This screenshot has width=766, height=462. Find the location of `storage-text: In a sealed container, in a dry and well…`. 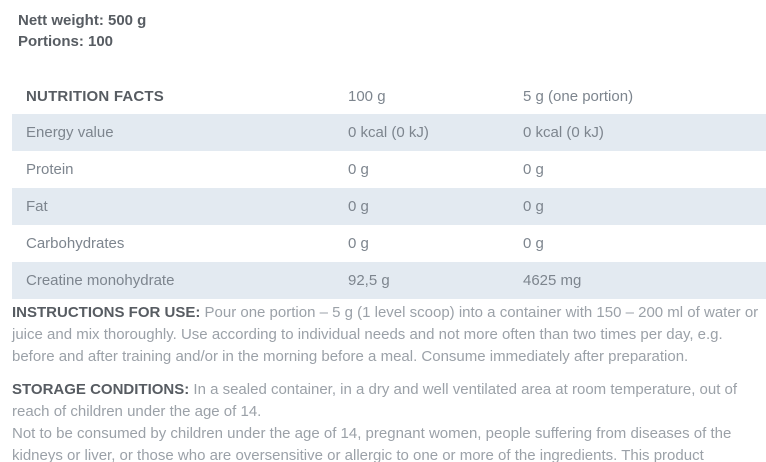

storage-text: In a sealed container, in a dry and well… is located at coordinates (375, 400).